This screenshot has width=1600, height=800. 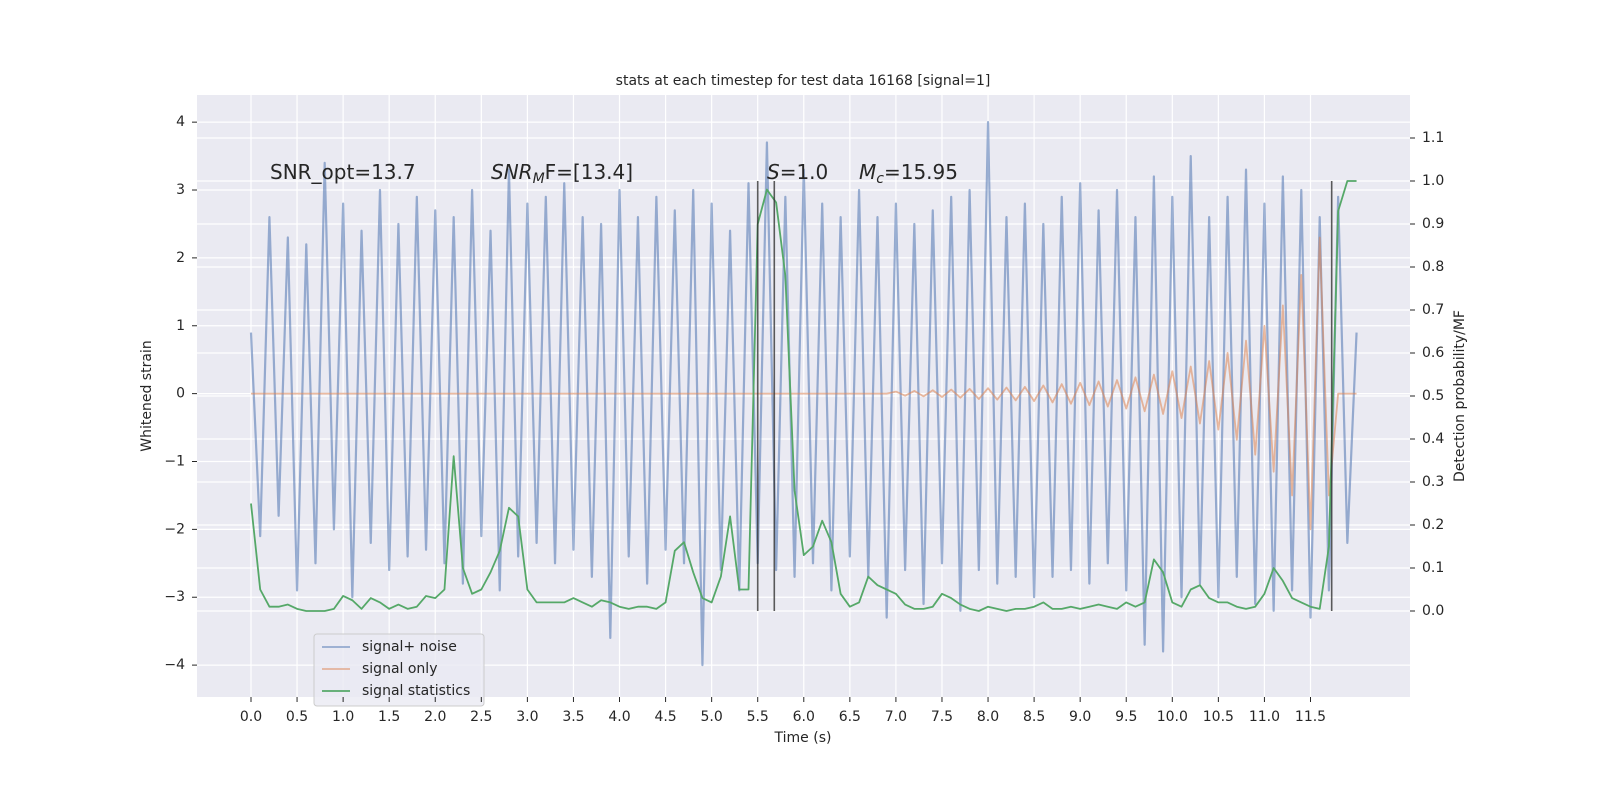 What do you see at coordinates (589, 172) in the screenshot?
I see `annotation-text: F=[13.4]` at bounding box center [589, 172].